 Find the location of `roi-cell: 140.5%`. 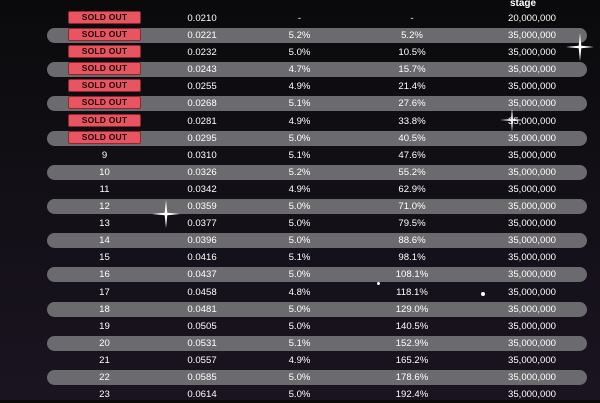

roi-cell: 140.5% is located at coordinates (412, 326).